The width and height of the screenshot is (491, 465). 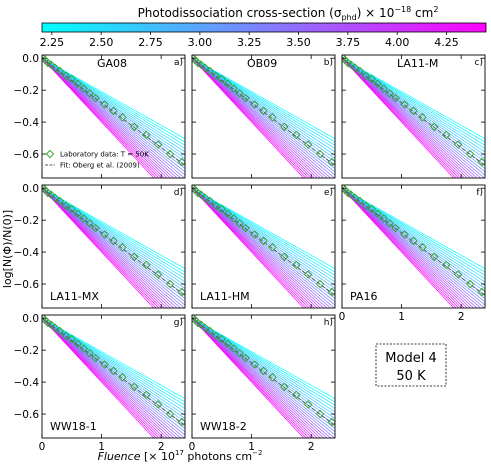 I want to click on colorbar-tick-label: 2.25, so click(x=52, y=42).